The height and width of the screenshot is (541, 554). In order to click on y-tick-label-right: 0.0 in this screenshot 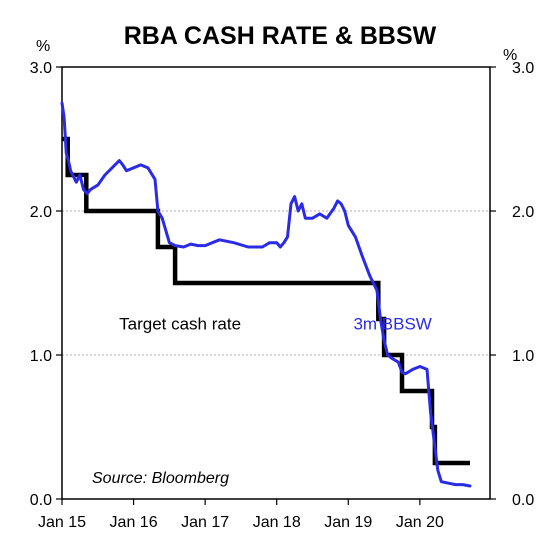, I will do `click(523, 500)`.